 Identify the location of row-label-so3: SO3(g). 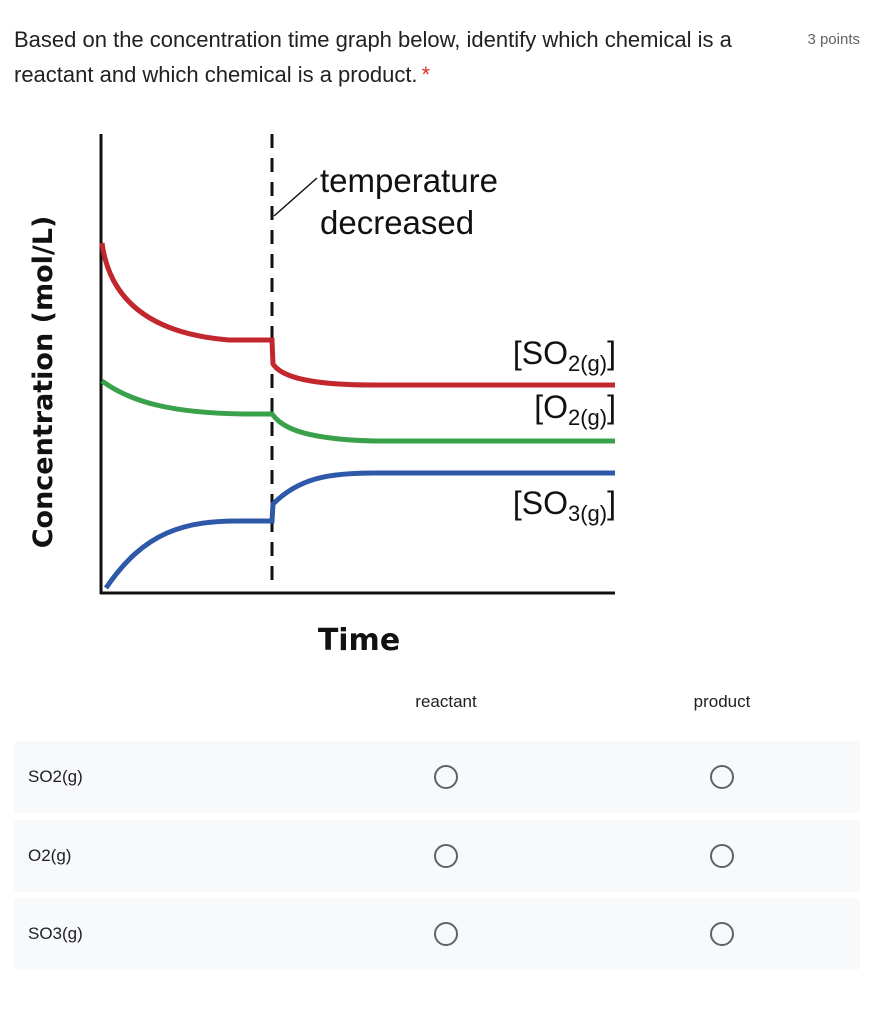
(55, 933).